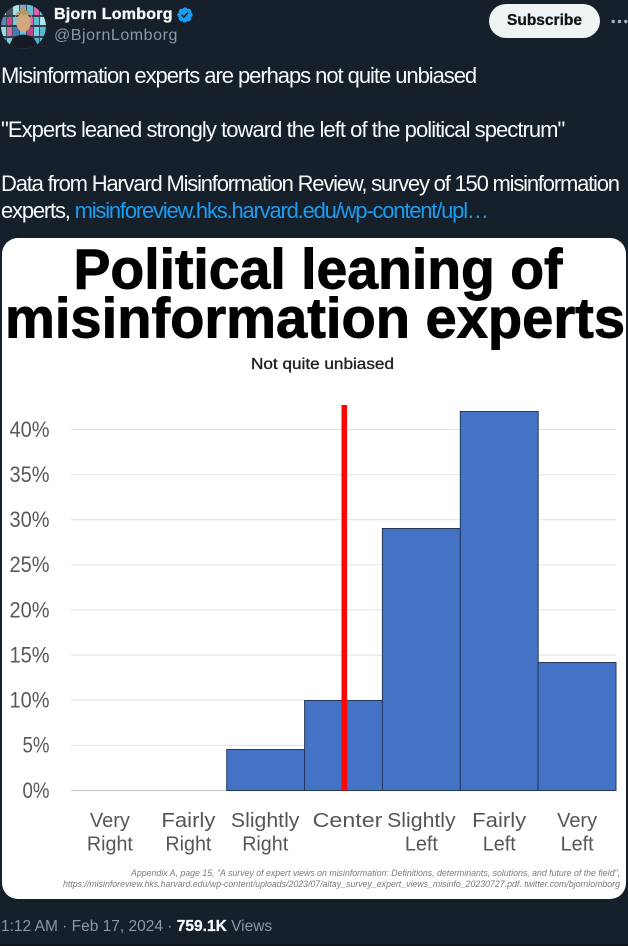 The image size is (628, 946). I want to click on svg-text: Center, so click(348, 821).